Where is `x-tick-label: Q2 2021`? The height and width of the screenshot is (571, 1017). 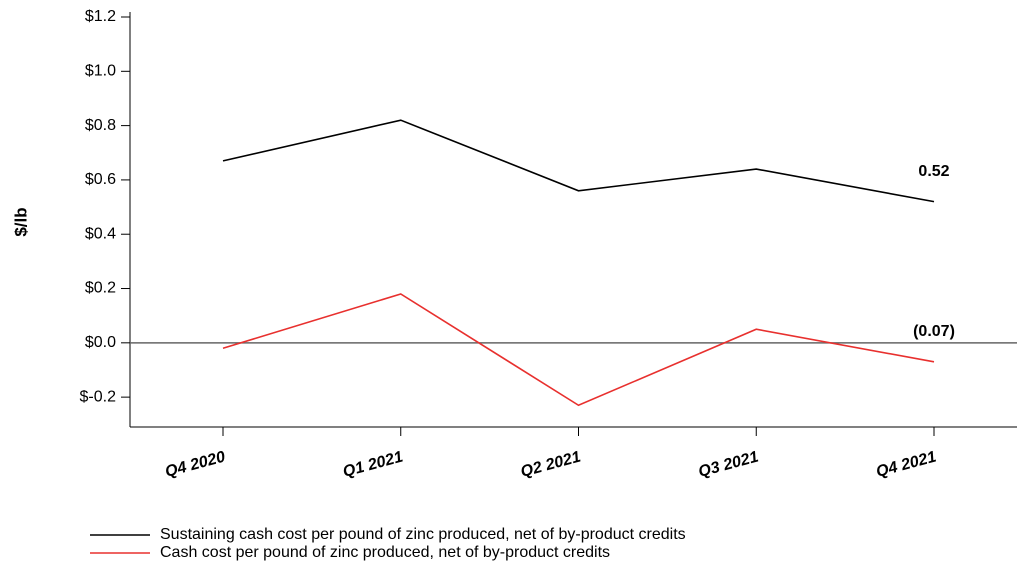
x-tick-label: Q2 2021 is located at coordinates (551, 464).